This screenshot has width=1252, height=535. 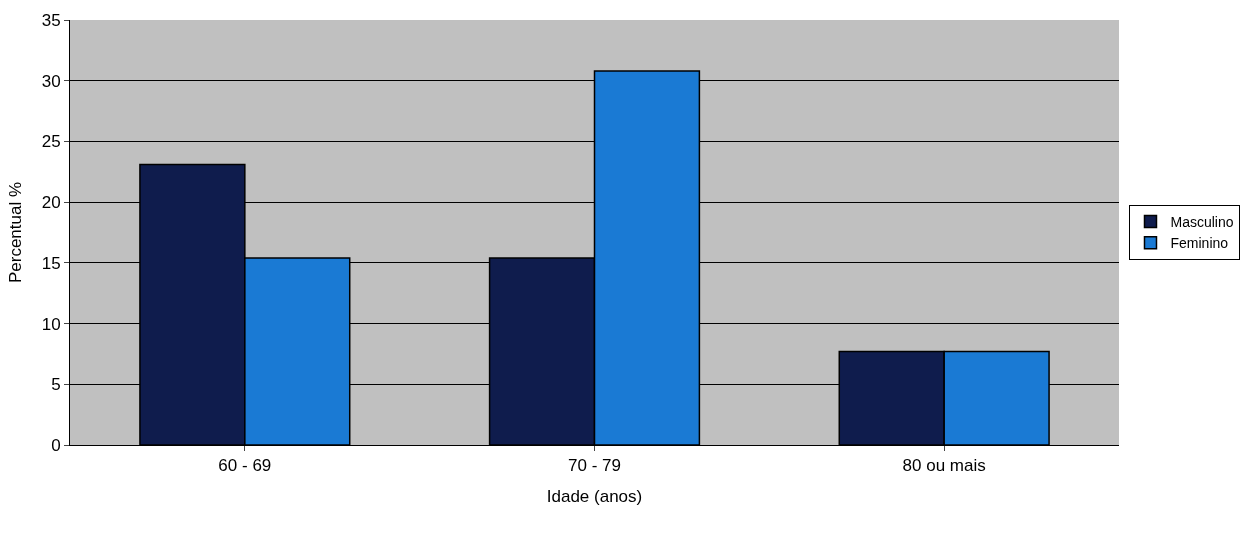 What do you see at coordinates (56, 385) in the screenshot?
I see `y-tick-label: 5` at bounding box center [56, 385].